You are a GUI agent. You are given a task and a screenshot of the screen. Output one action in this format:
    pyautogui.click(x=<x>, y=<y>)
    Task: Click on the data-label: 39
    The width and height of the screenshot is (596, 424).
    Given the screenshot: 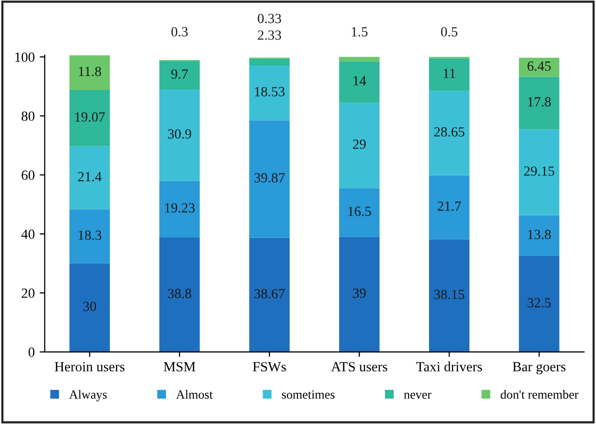 What is the action you would take?
    pyautogui.click(x=359, y=293)
    